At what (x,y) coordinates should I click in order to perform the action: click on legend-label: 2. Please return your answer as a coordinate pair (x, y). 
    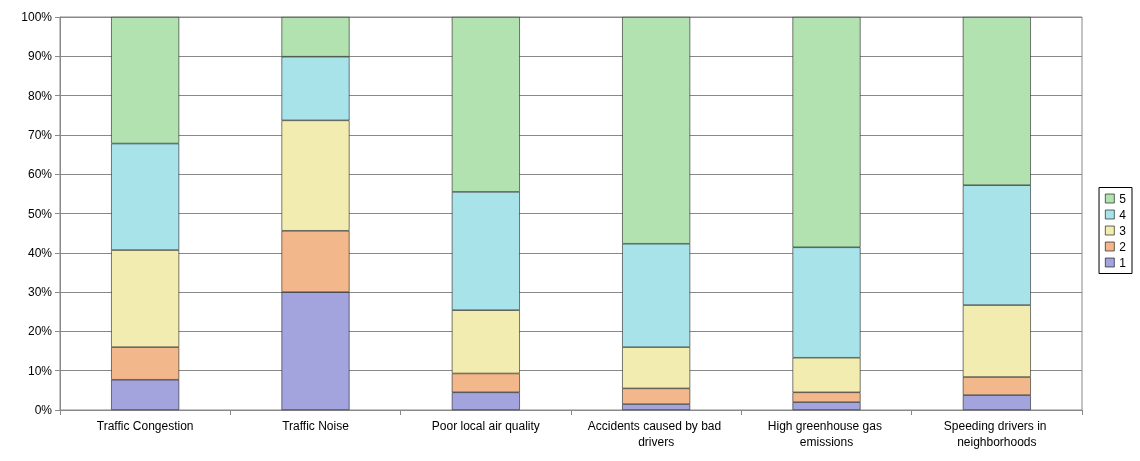
    Looking at the image, I should click on (1123, 246).